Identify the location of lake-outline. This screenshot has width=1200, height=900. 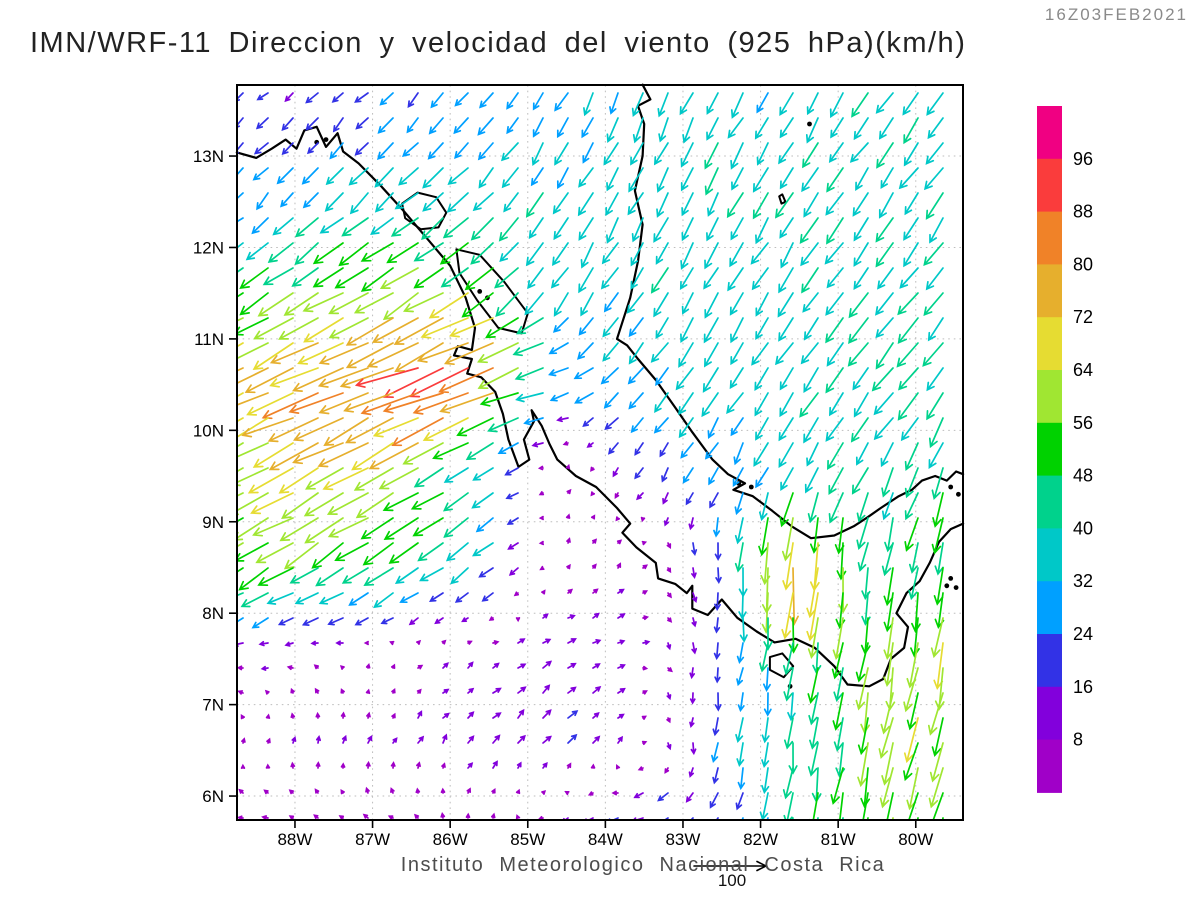
(782, 199).